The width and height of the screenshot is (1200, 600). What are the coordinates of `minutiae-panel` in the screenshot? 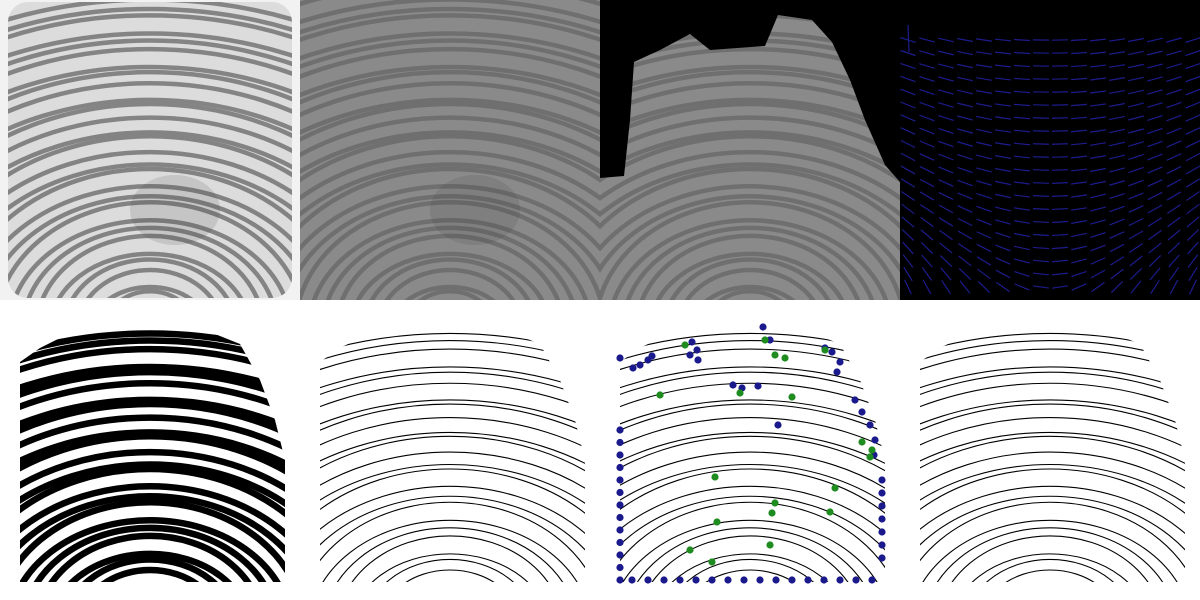 It's located at (751, 453).